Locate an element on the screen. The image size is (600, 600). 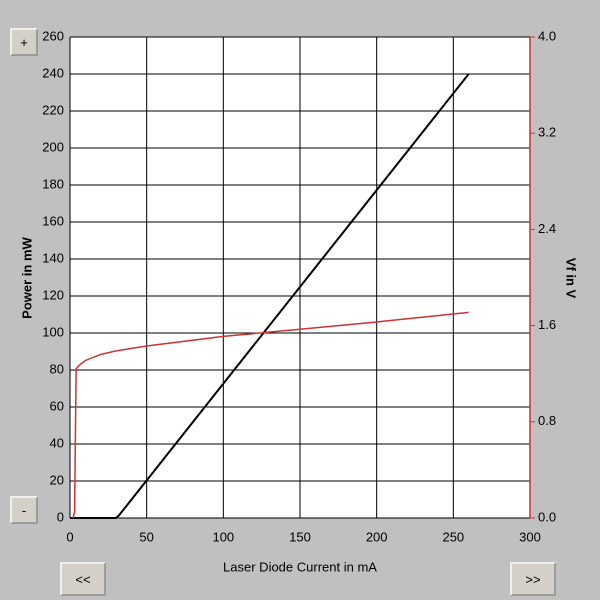
y2-tick-label: 0.8 is located at coordinates (547, 420).